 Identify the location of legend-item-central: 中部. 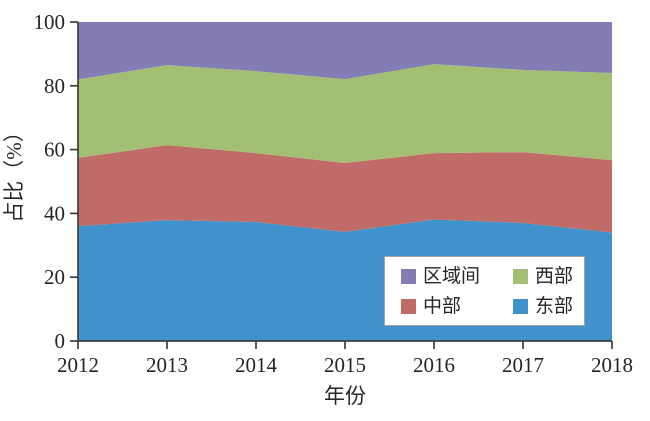
(457, 306).